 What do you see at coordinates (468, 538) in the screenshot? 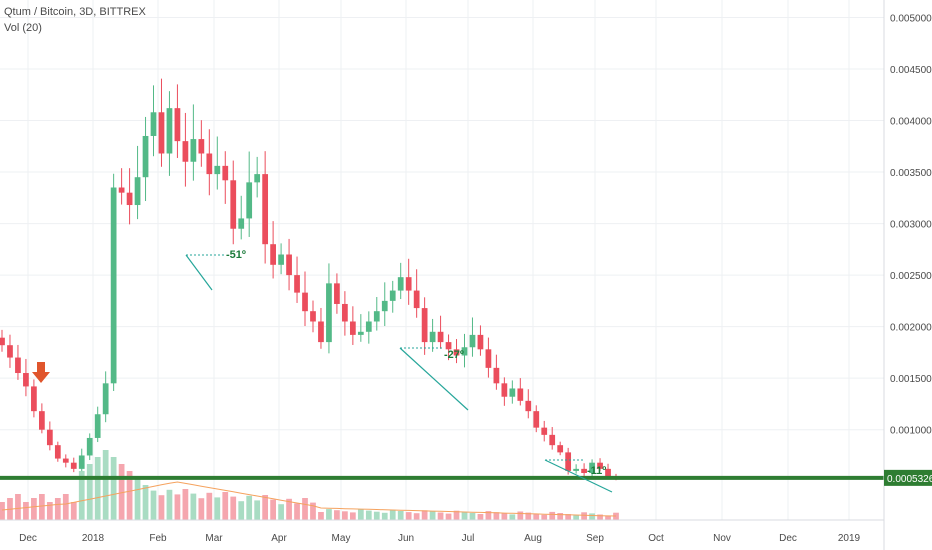
I see `x-tick-label: Jul` at bounding box center [468, 538].